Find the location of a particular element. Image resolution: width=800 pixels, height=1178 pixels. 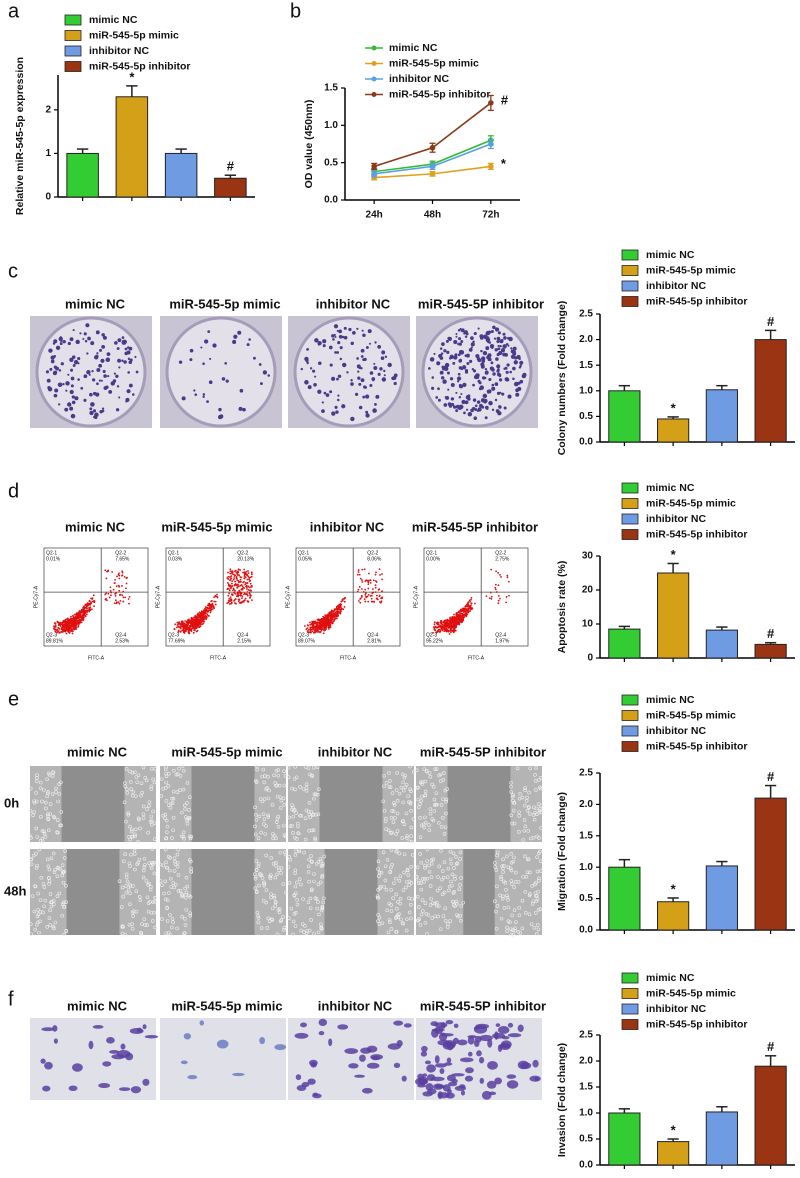

column-title: inhibitor NC is located at coordinates (347, 526).